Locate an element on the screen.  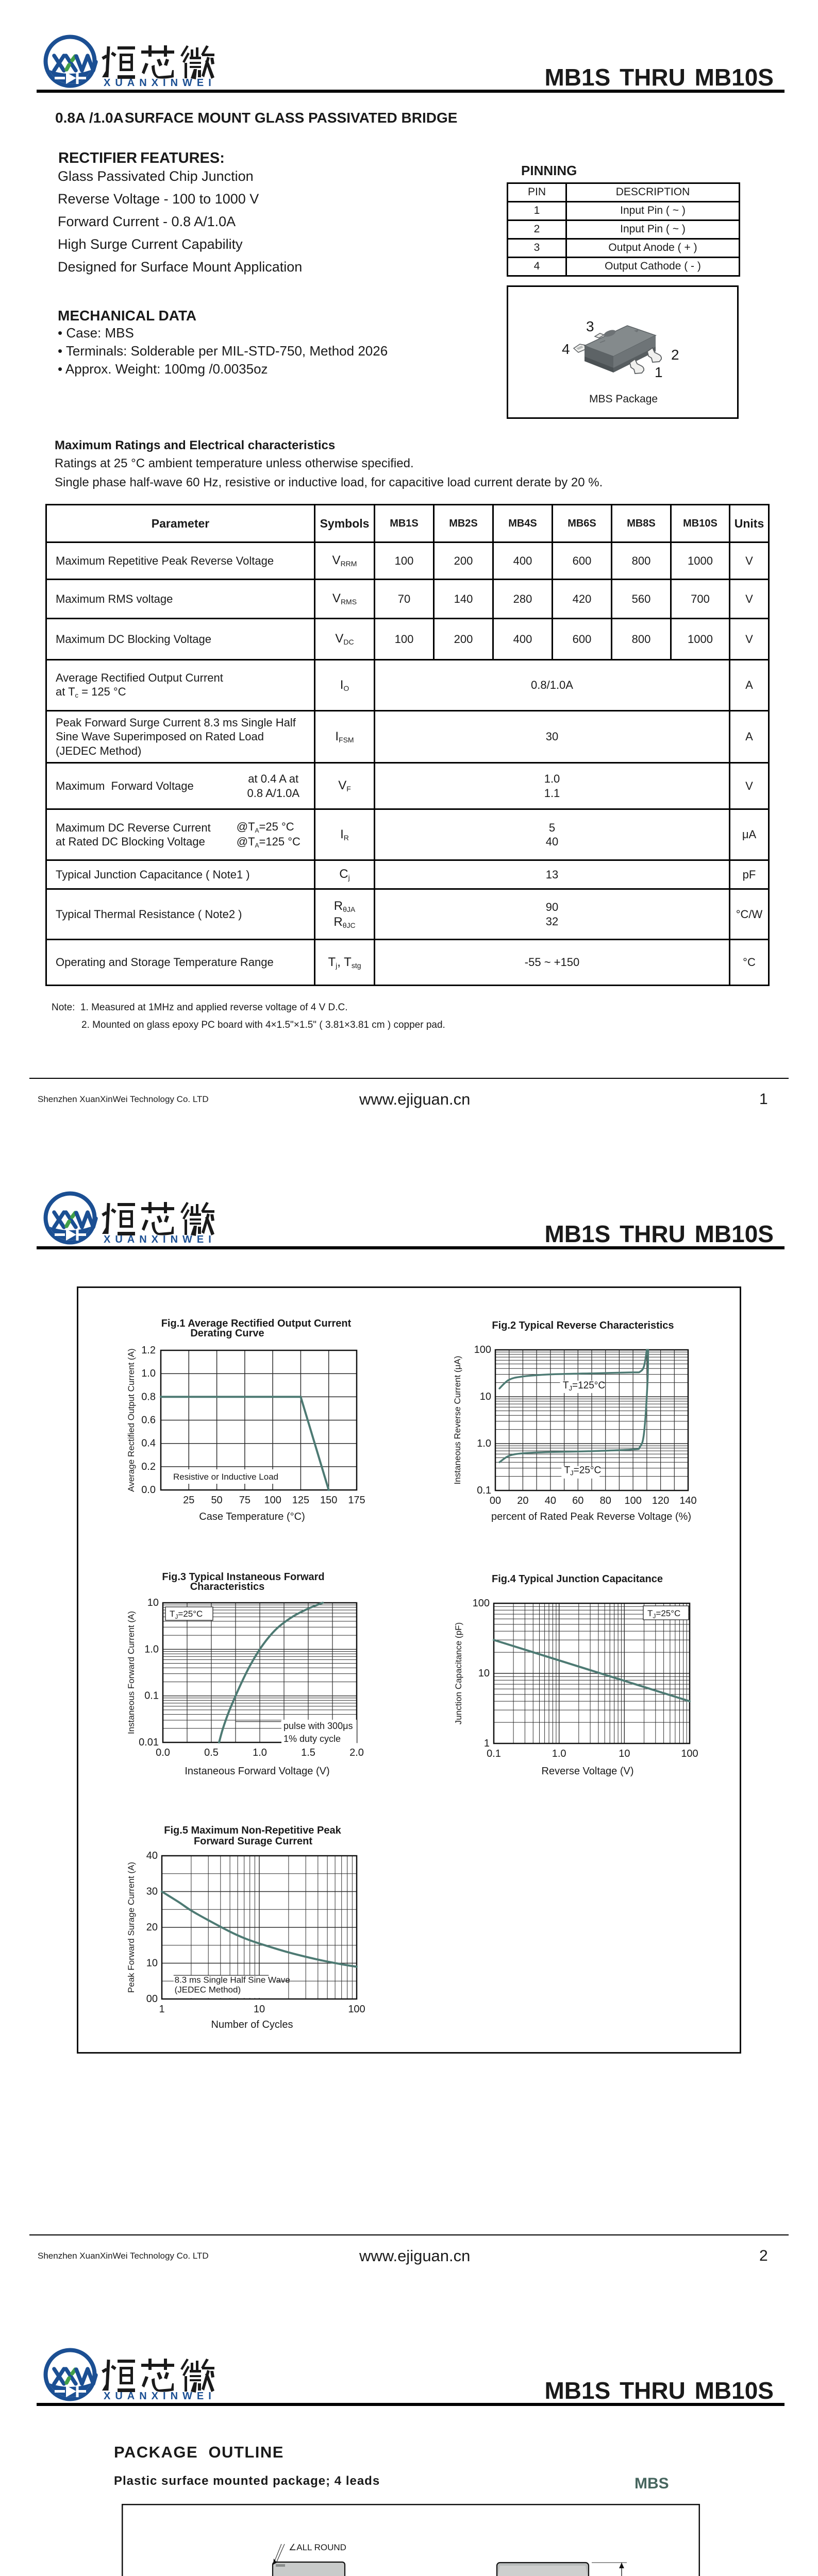
svg-text: 0.8 is located at coordinates (148, 1396).